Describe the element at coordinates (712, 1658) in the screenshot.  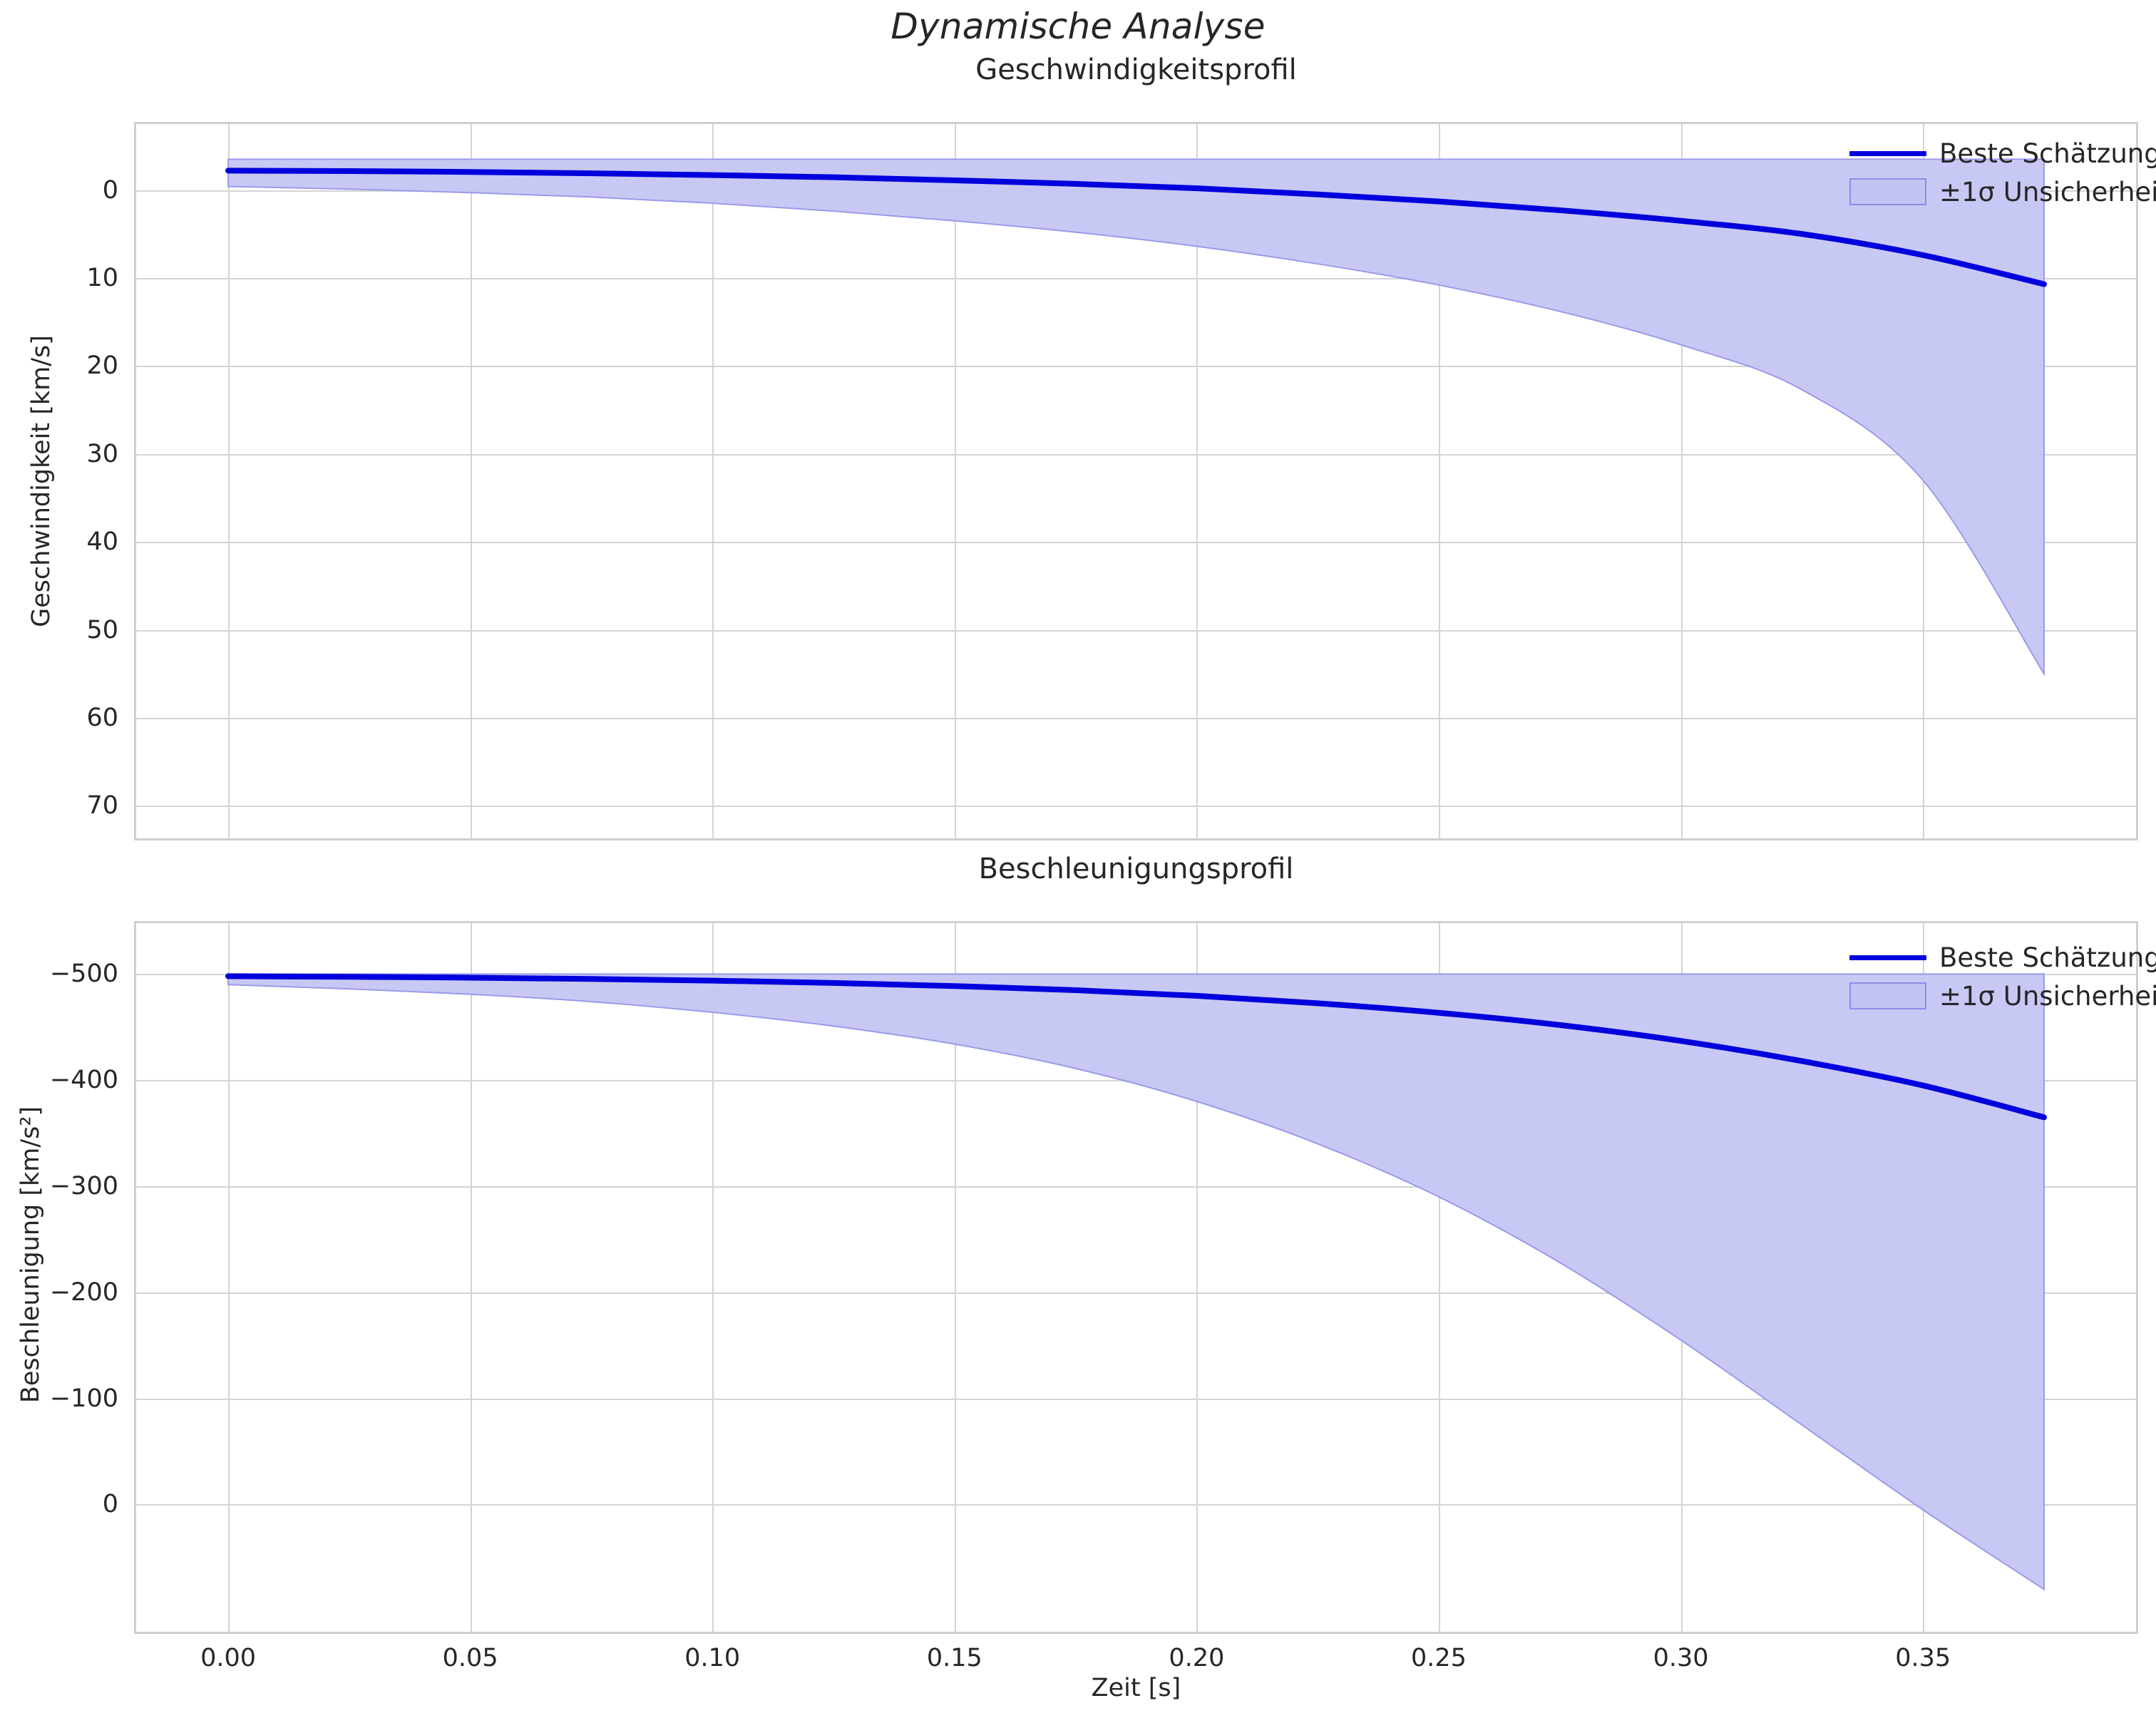
I see `xtick-label: 0.10` at that location.